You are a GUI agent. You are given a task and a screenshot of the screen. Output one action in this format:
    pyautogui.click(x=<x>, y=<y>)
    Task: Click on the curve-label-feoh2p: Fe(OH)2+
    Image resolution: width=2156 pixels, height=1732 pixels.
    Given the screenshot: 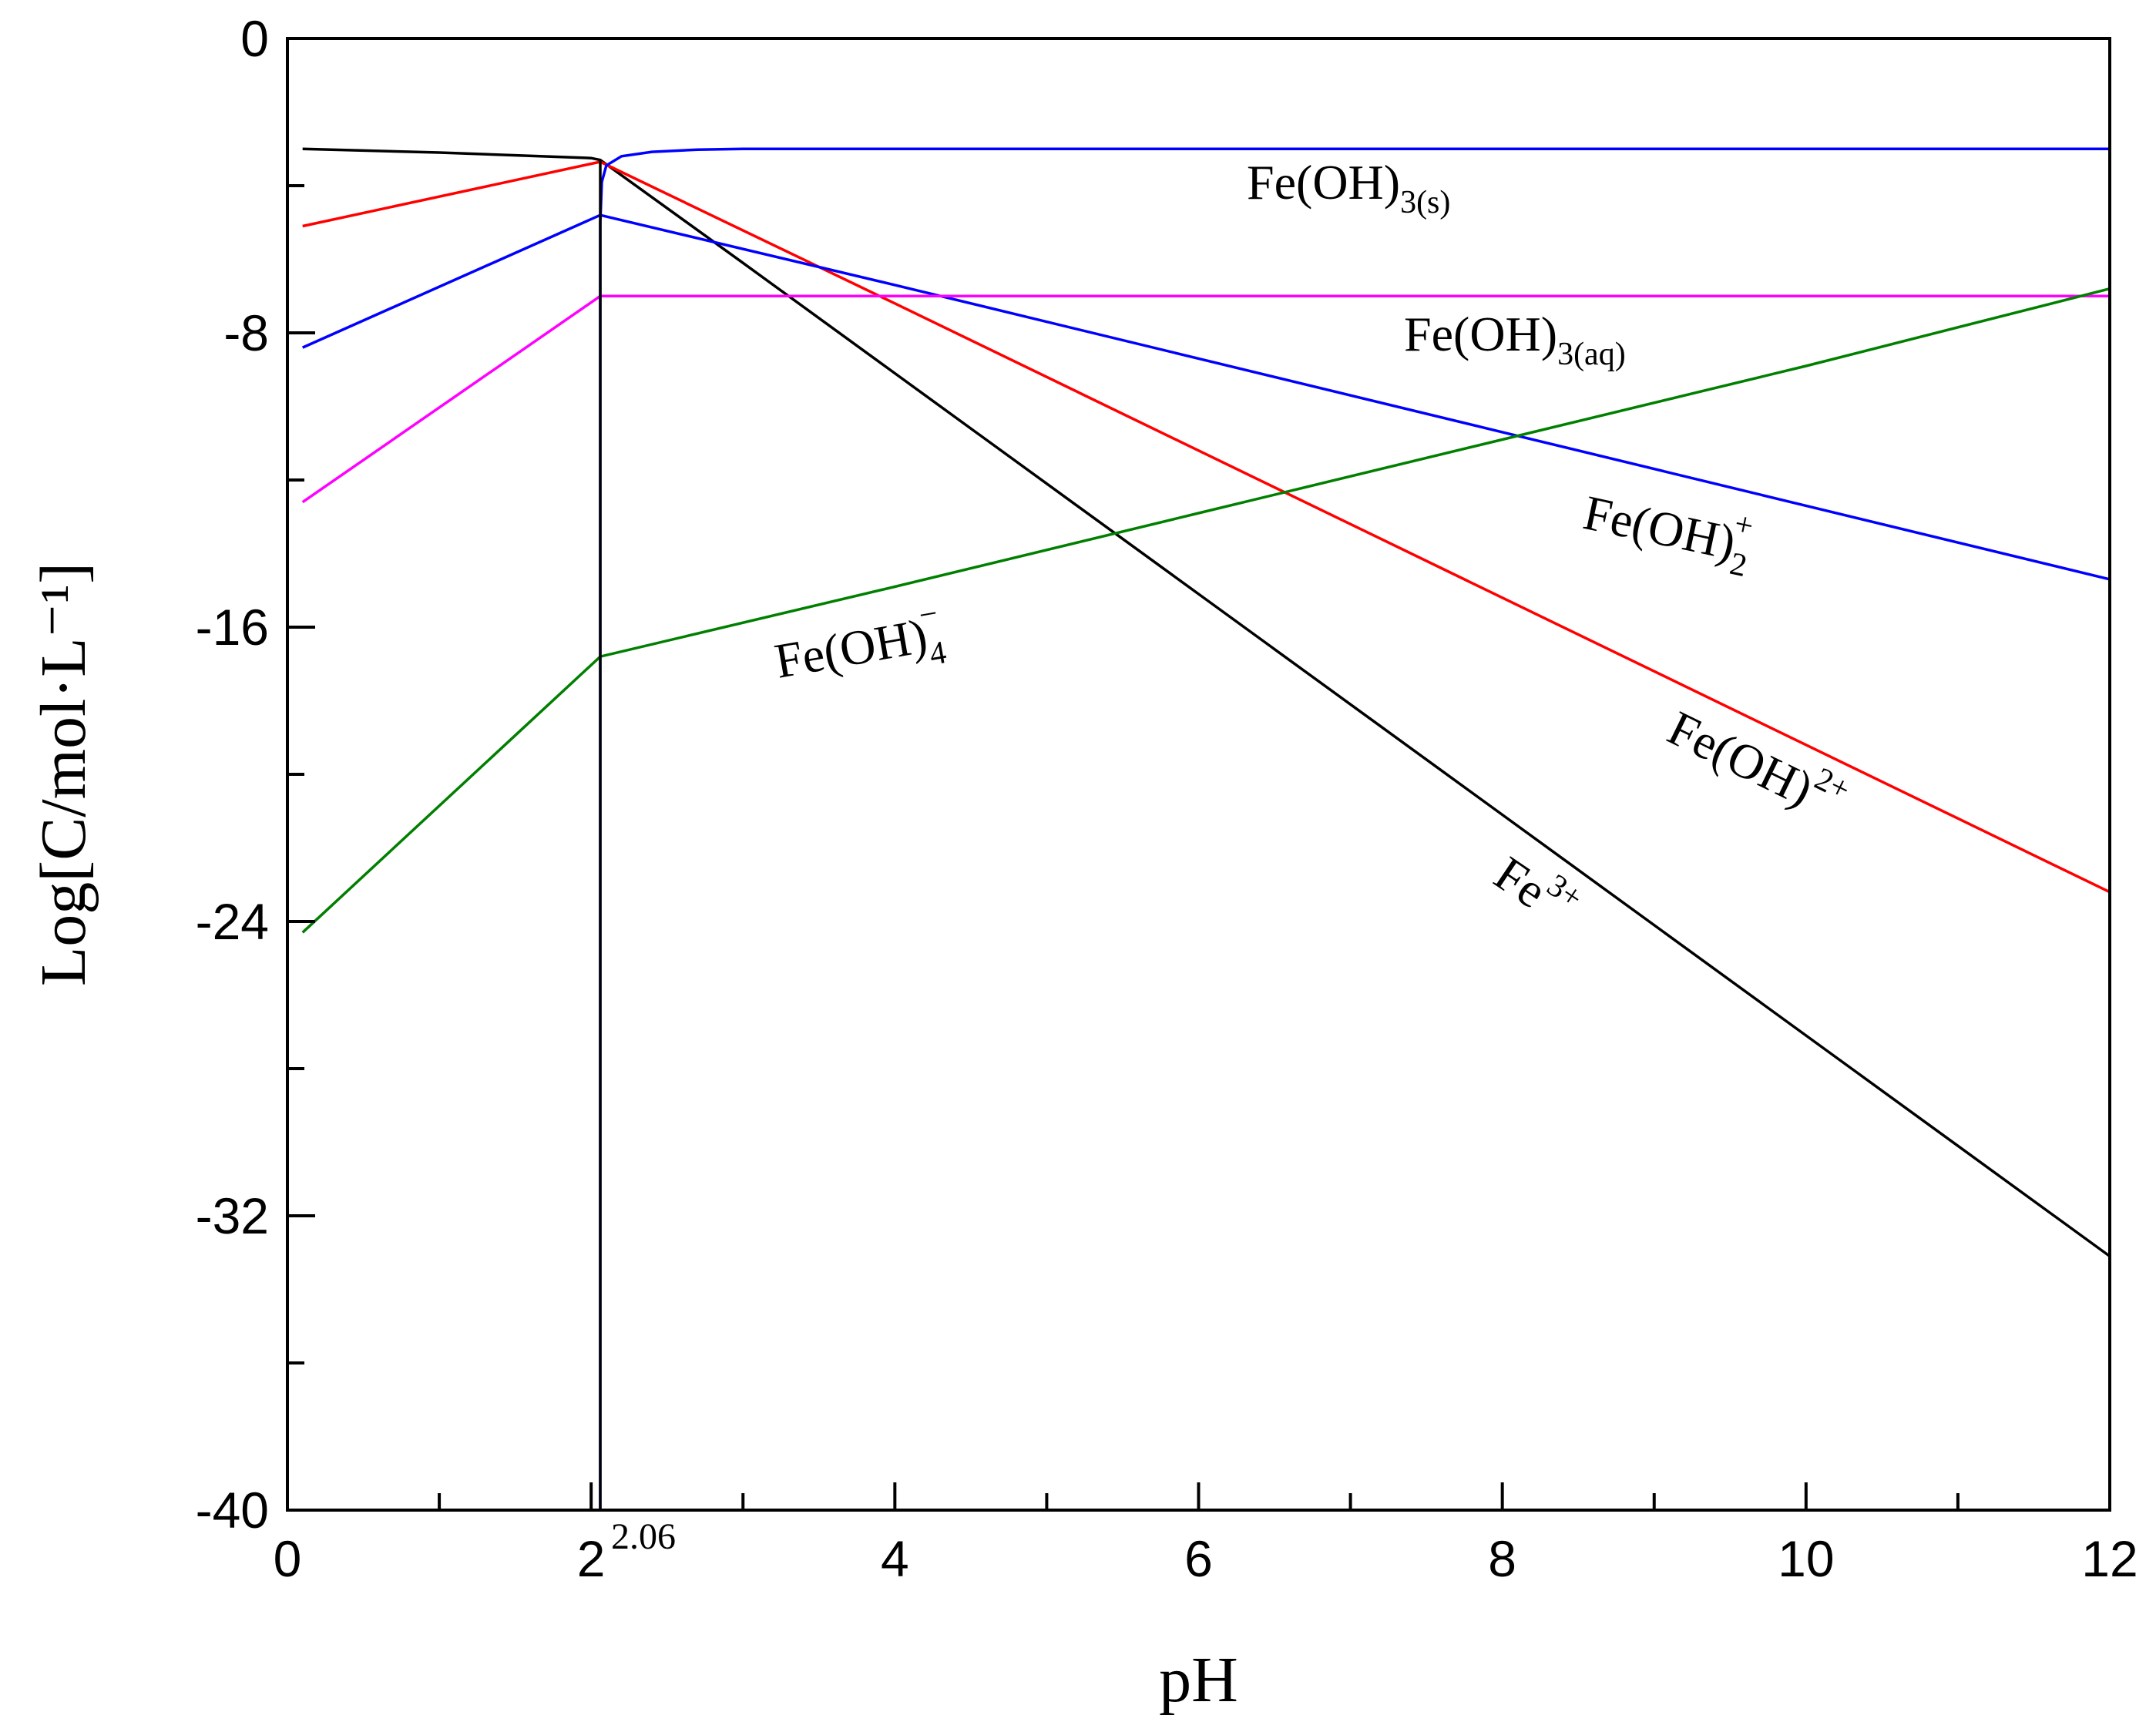 What is the action you would take?
    pyautogui.click(x=1667, y=530)
    